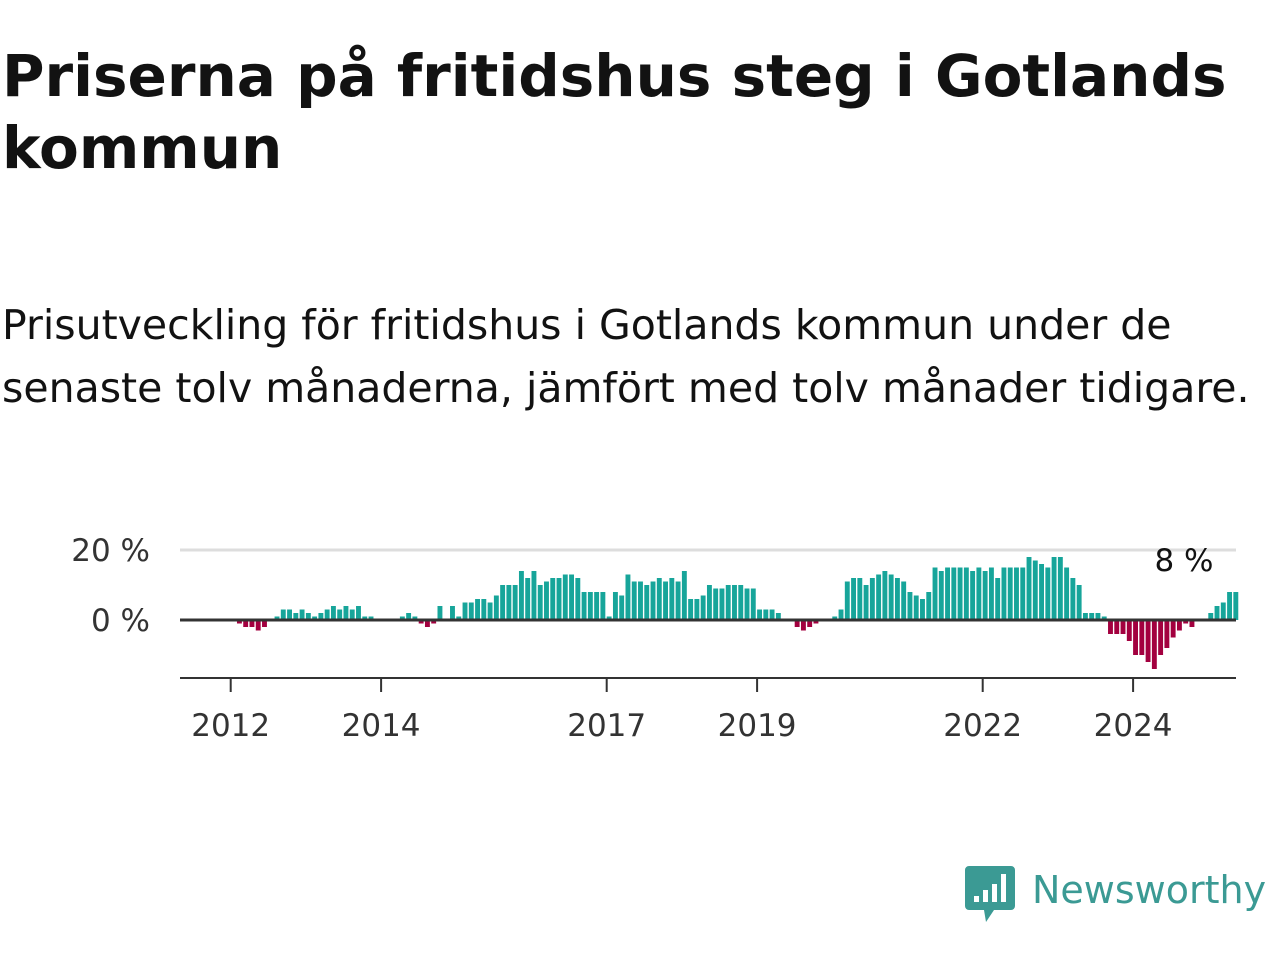 Image resolution: width=1280 pixels, height=960 pixels. What do you see at coordinates (1115, 894) in the screenshot?
I see `newsworthy-logo: Newsworthy` at bounding box center [1115, 894].